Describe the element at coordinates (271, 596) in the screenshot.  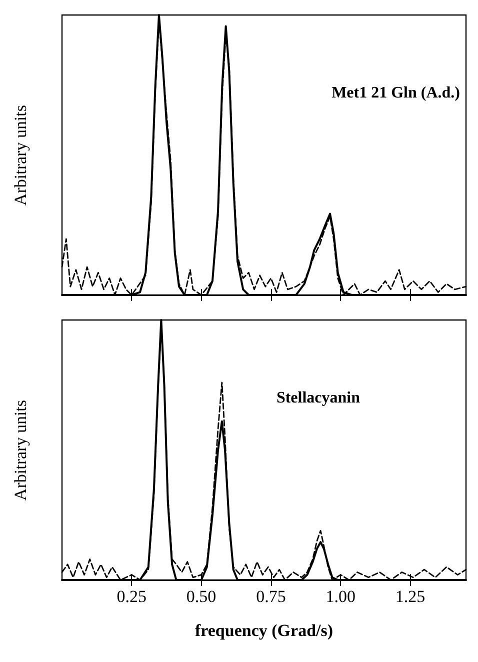
I see `x-tick-label: 0.75` at that location.